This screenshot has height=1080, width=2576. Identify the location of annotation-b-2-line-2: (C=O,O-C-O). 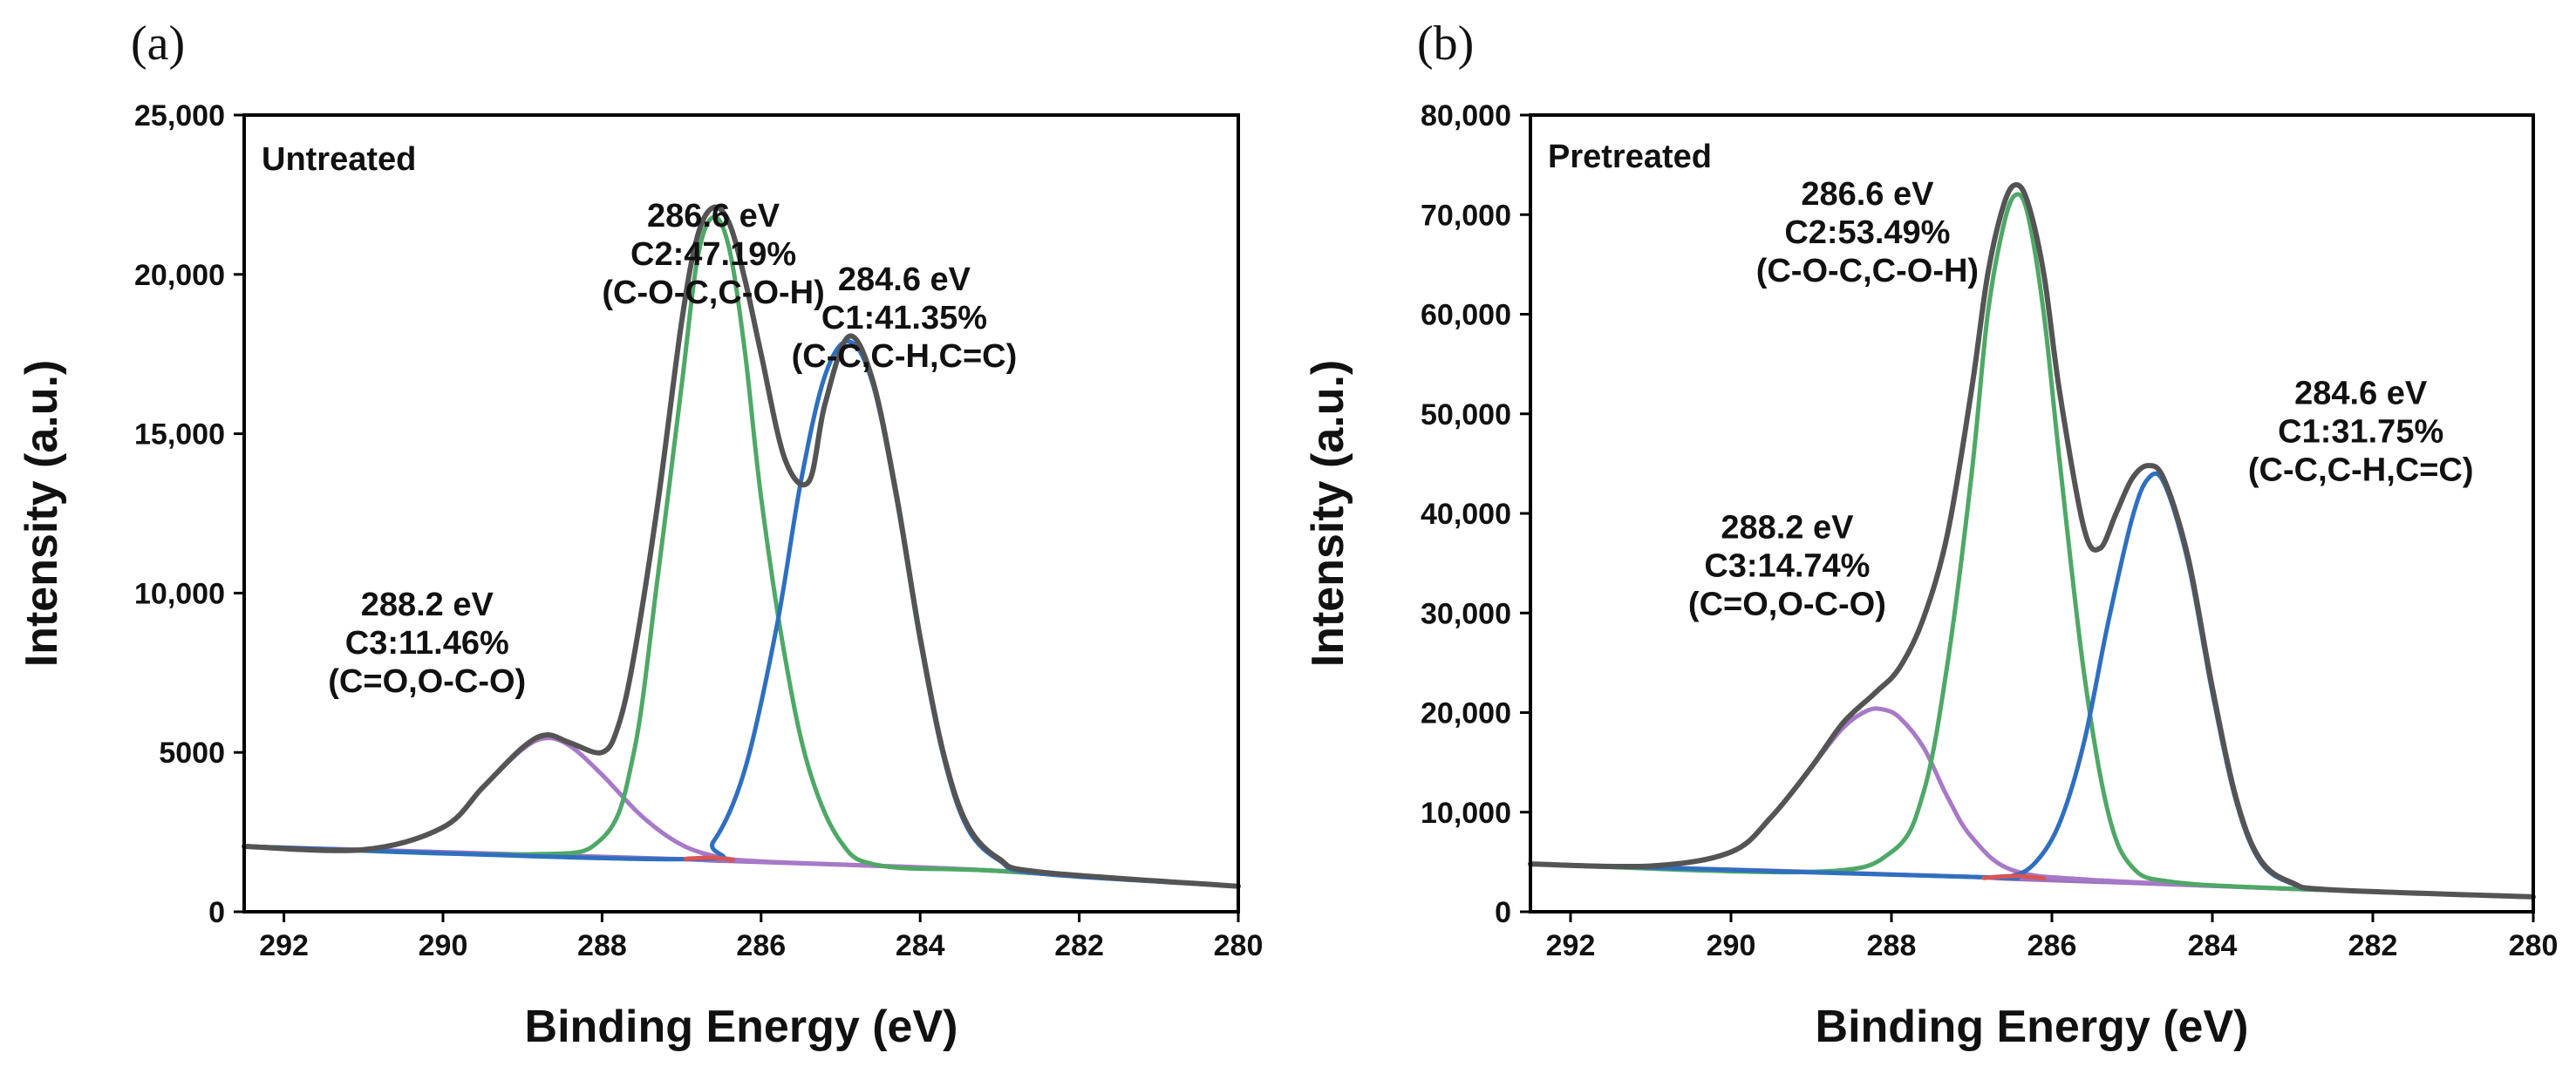
(1787, 605).